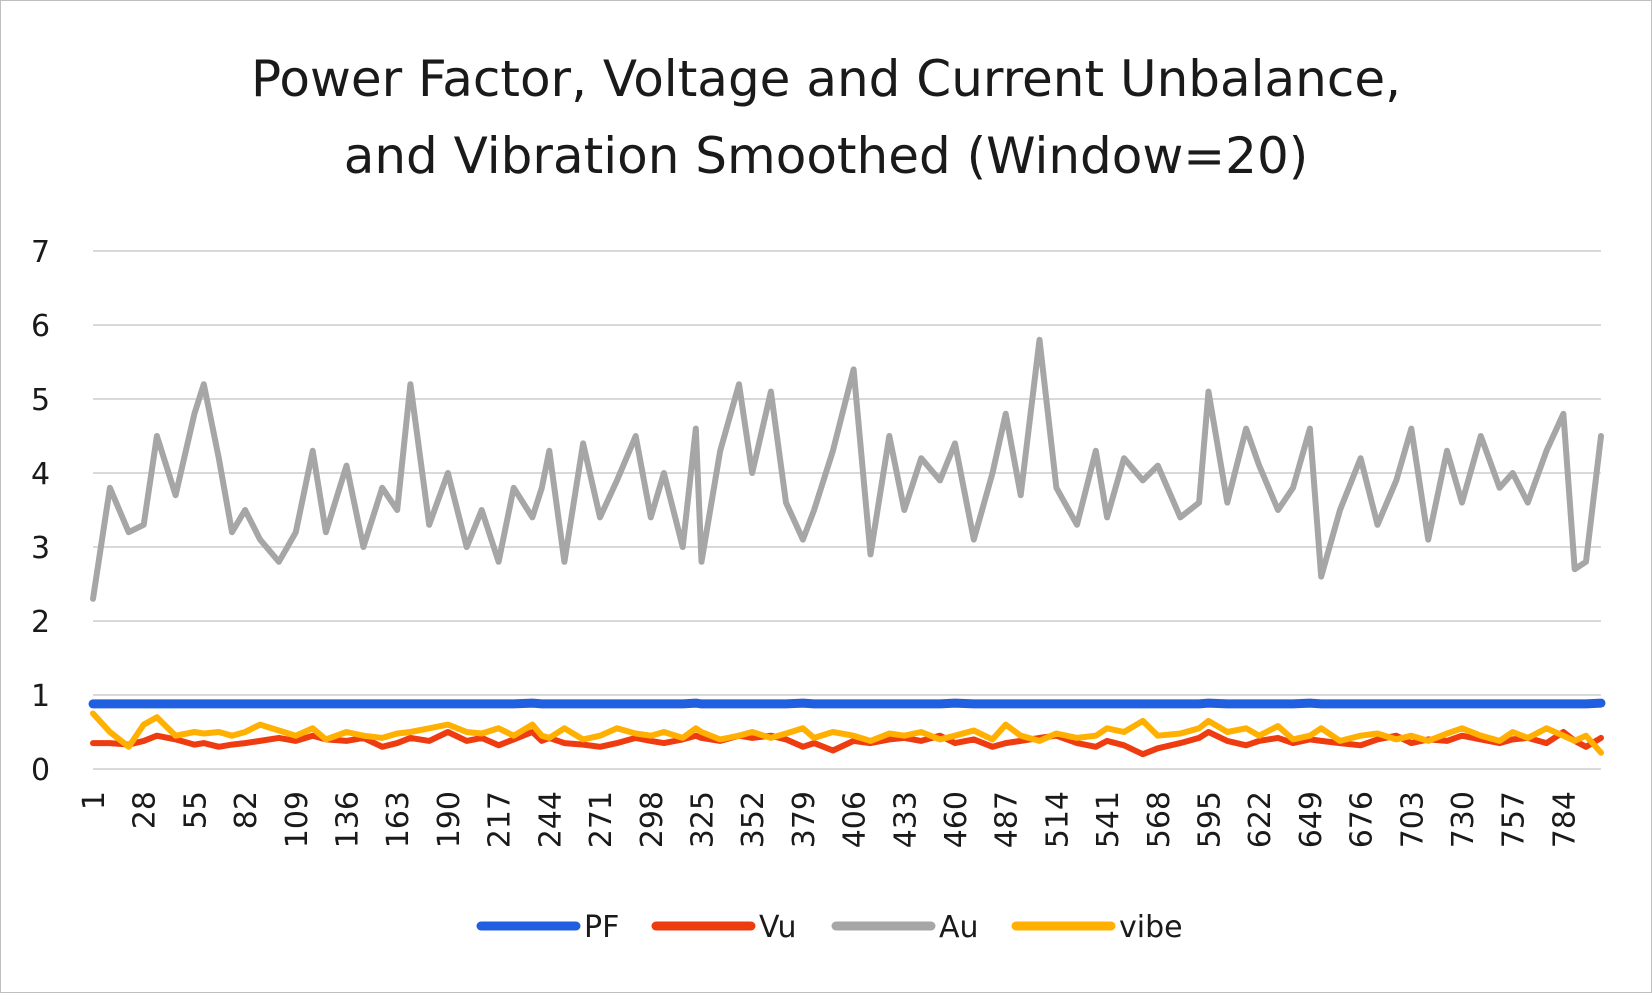 This screenshot has width=1652, height=993. Describe the element at coordinates (601, 819) in the screenshot. I see `x-tick-label: 271` at that location.